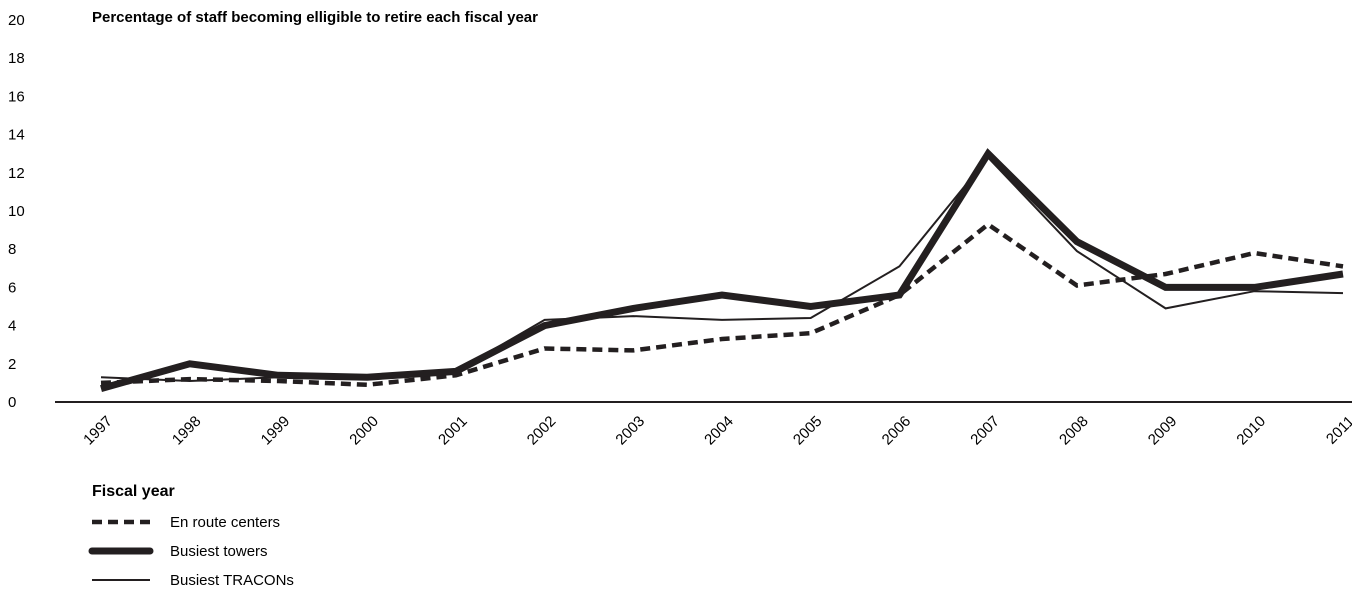  Describe the element at coordinates (1163, 431) in the screenshot. I see `x-tick-label: 2009` at that location.